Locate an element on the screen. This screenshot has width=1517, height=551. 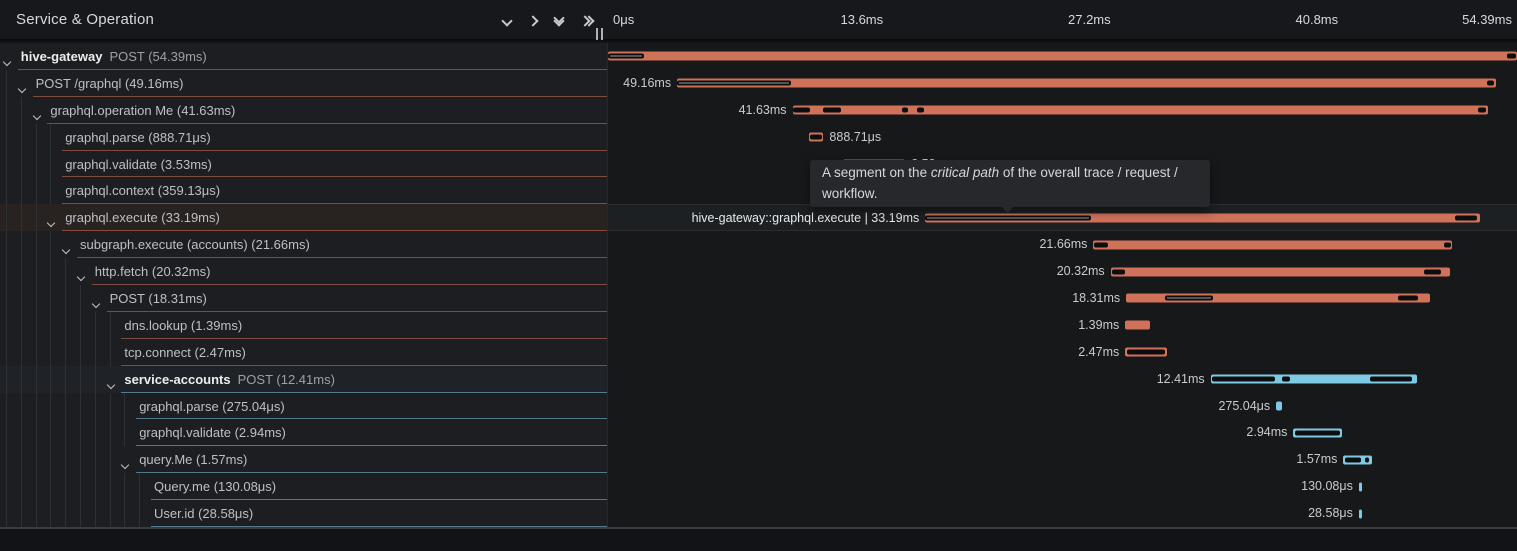
span-bar-row: 888.71μs is located at coordinates (1062, 137).